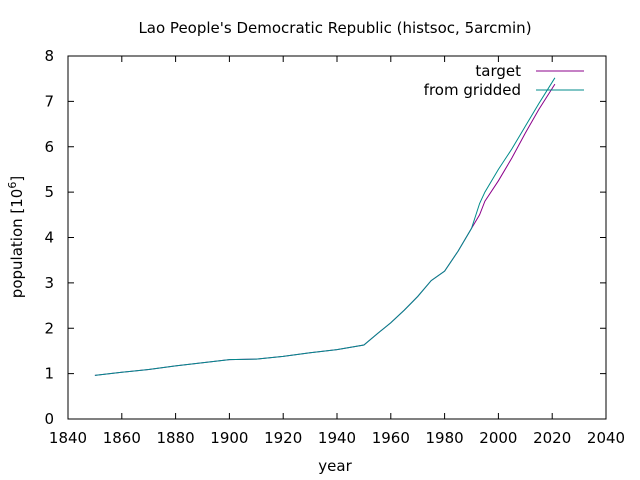  Describe the element at coordinates (49, 147) in the screenshot. I see `y-tick-label: 6` at that location.